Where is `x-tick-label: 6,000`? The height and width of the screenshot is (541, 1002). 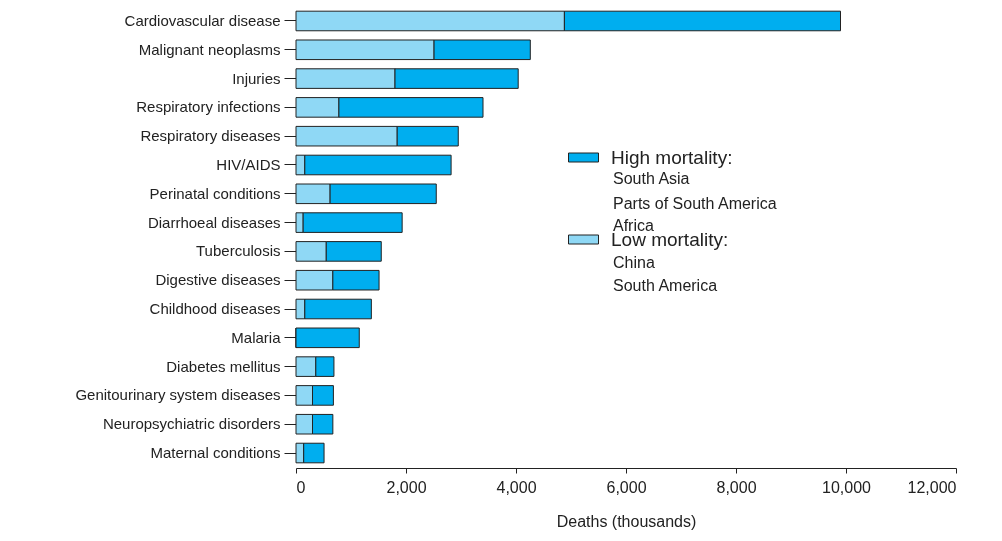
x-tick-label: 6,000 is located at coordinates (626, 487).